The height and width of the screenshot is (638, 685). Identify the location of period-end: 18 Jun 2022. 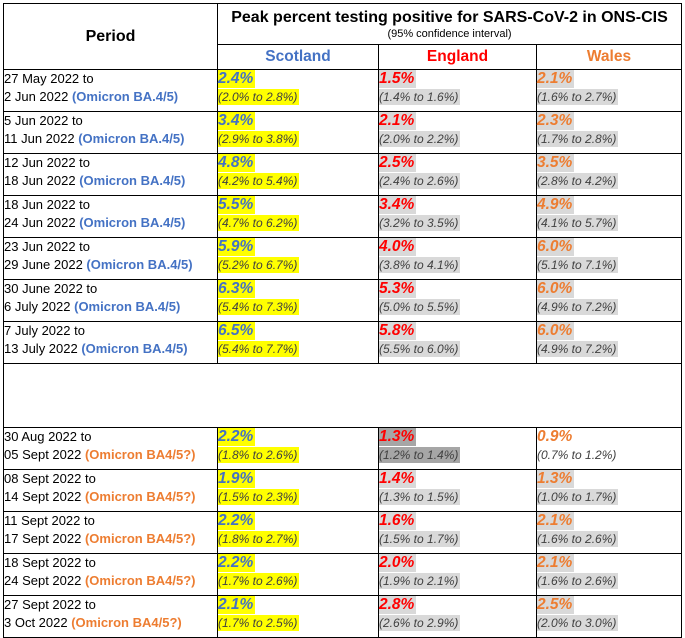
(42, 180).